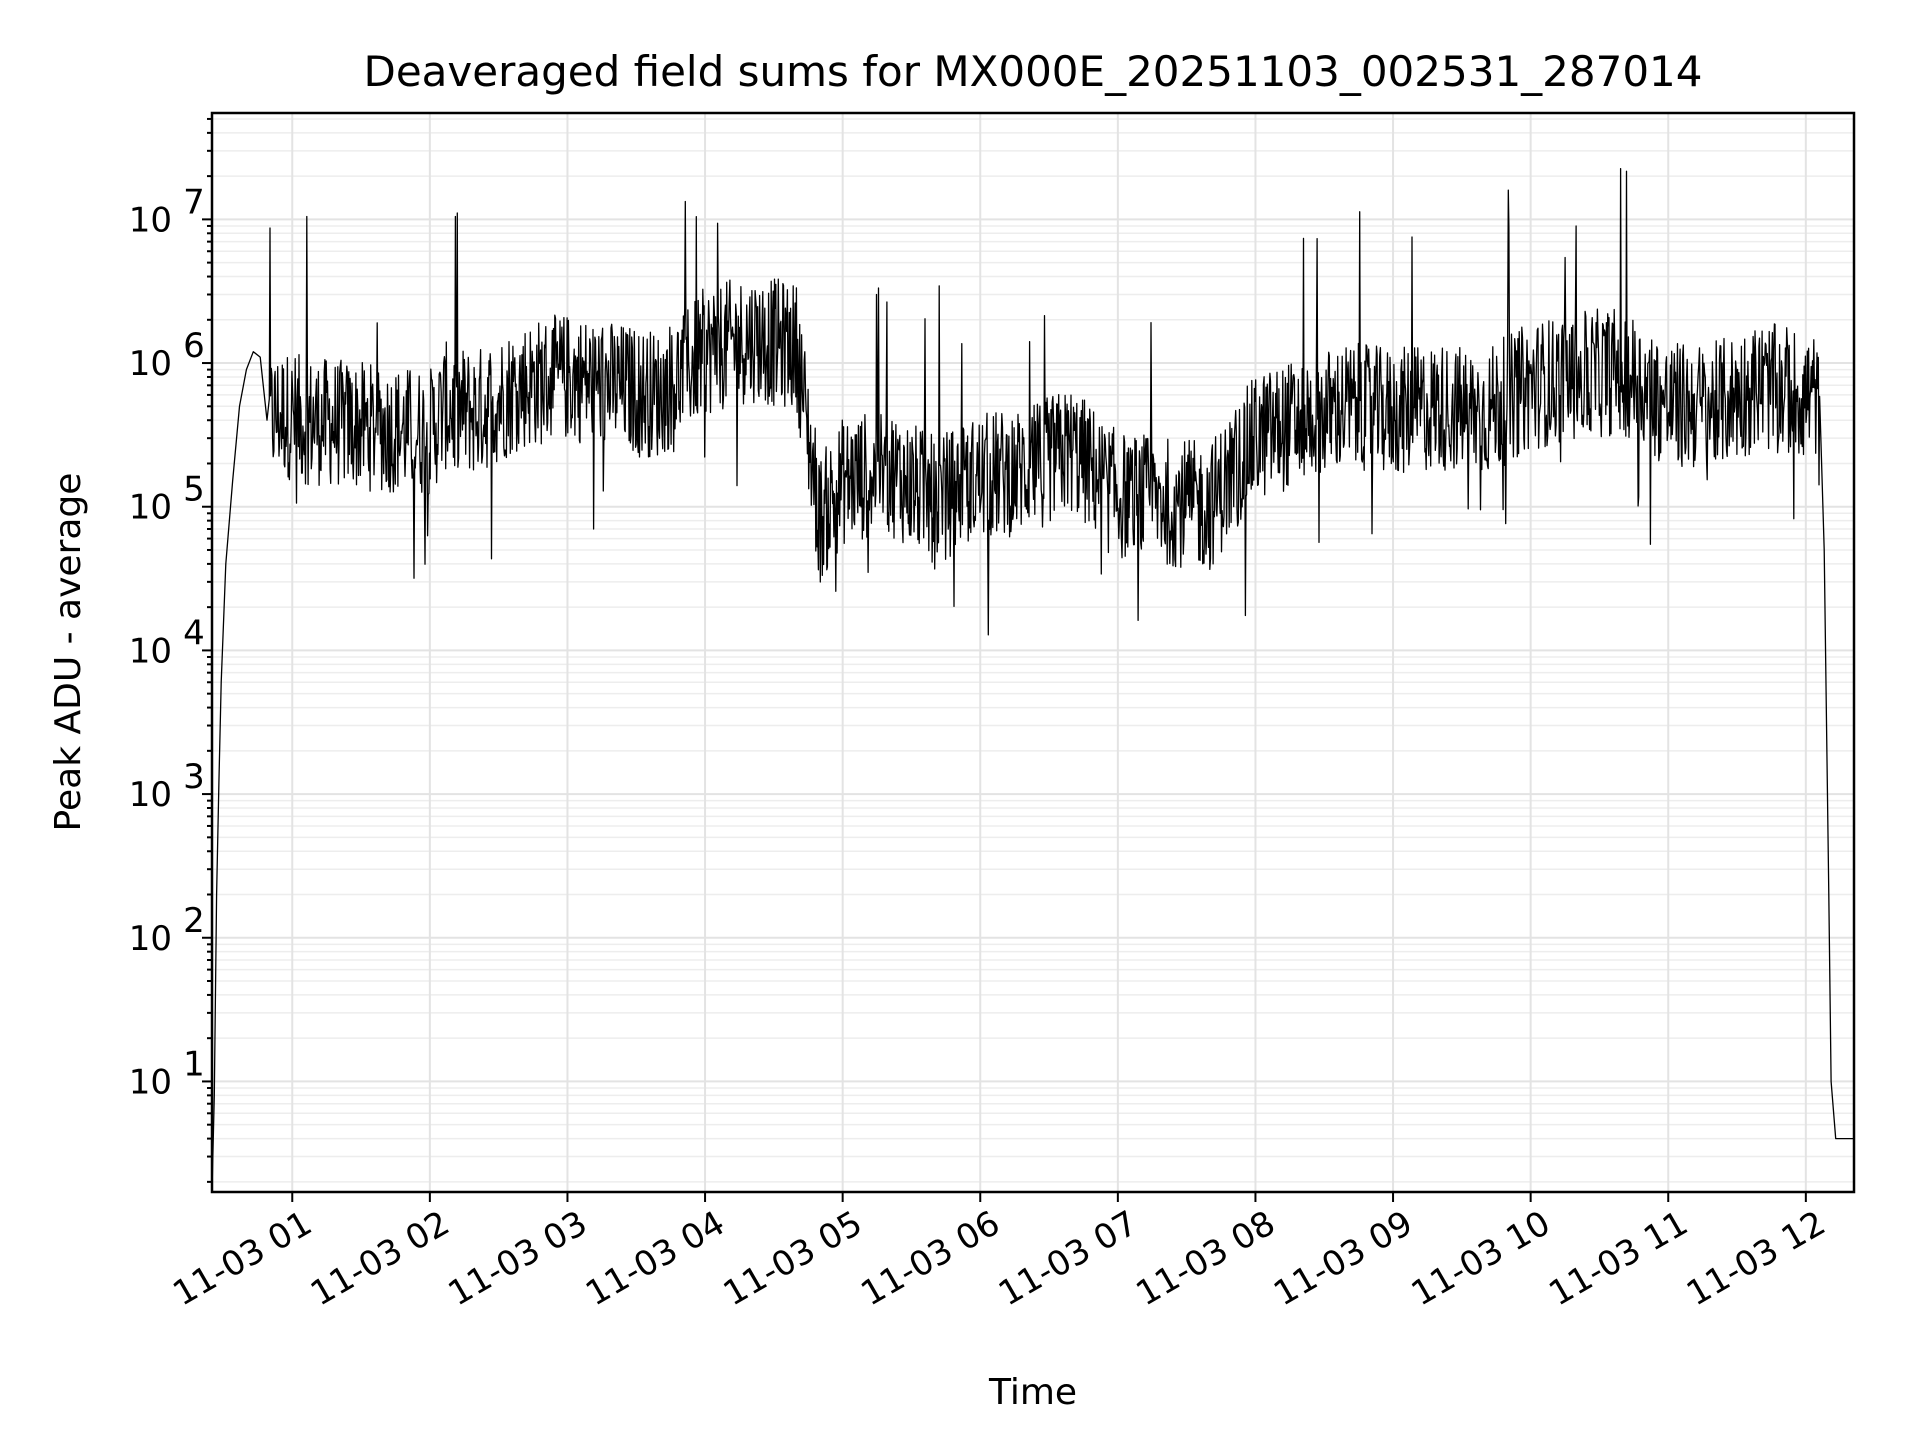 The width and height of the screenshot is (1920, 1440). I want to click on y-tick-label-exponent: 7, so click(194, 202).